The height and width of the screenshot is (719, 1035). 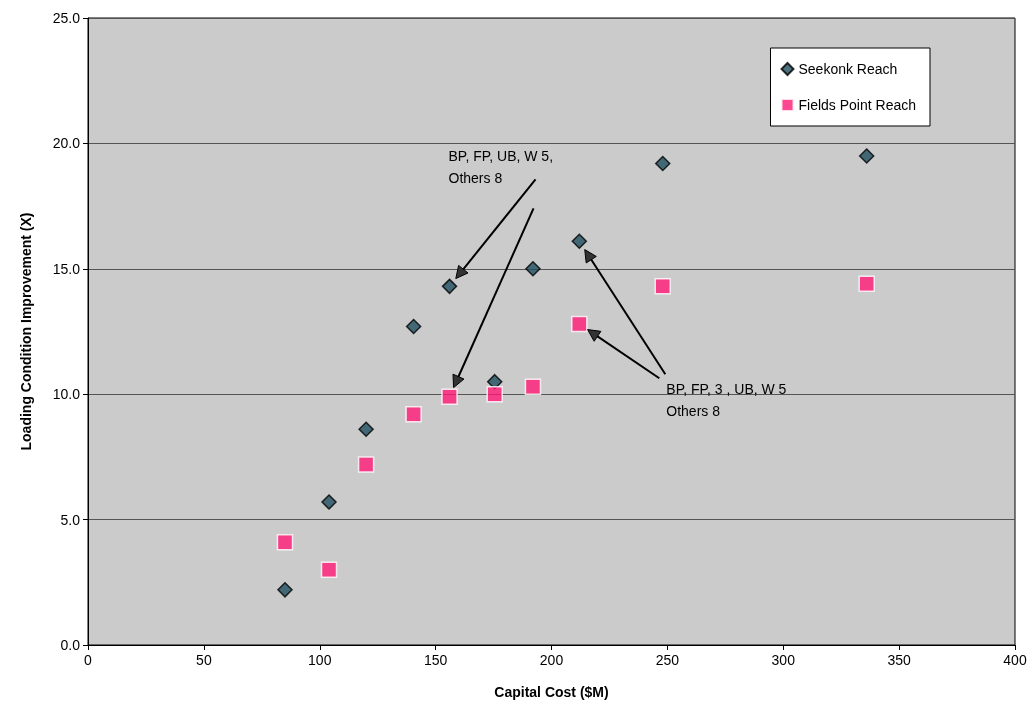 What do you see at coordinates (783, 660) in the screenshot?
I see `x-tick-label: 300` at bounding box center [783, 660].